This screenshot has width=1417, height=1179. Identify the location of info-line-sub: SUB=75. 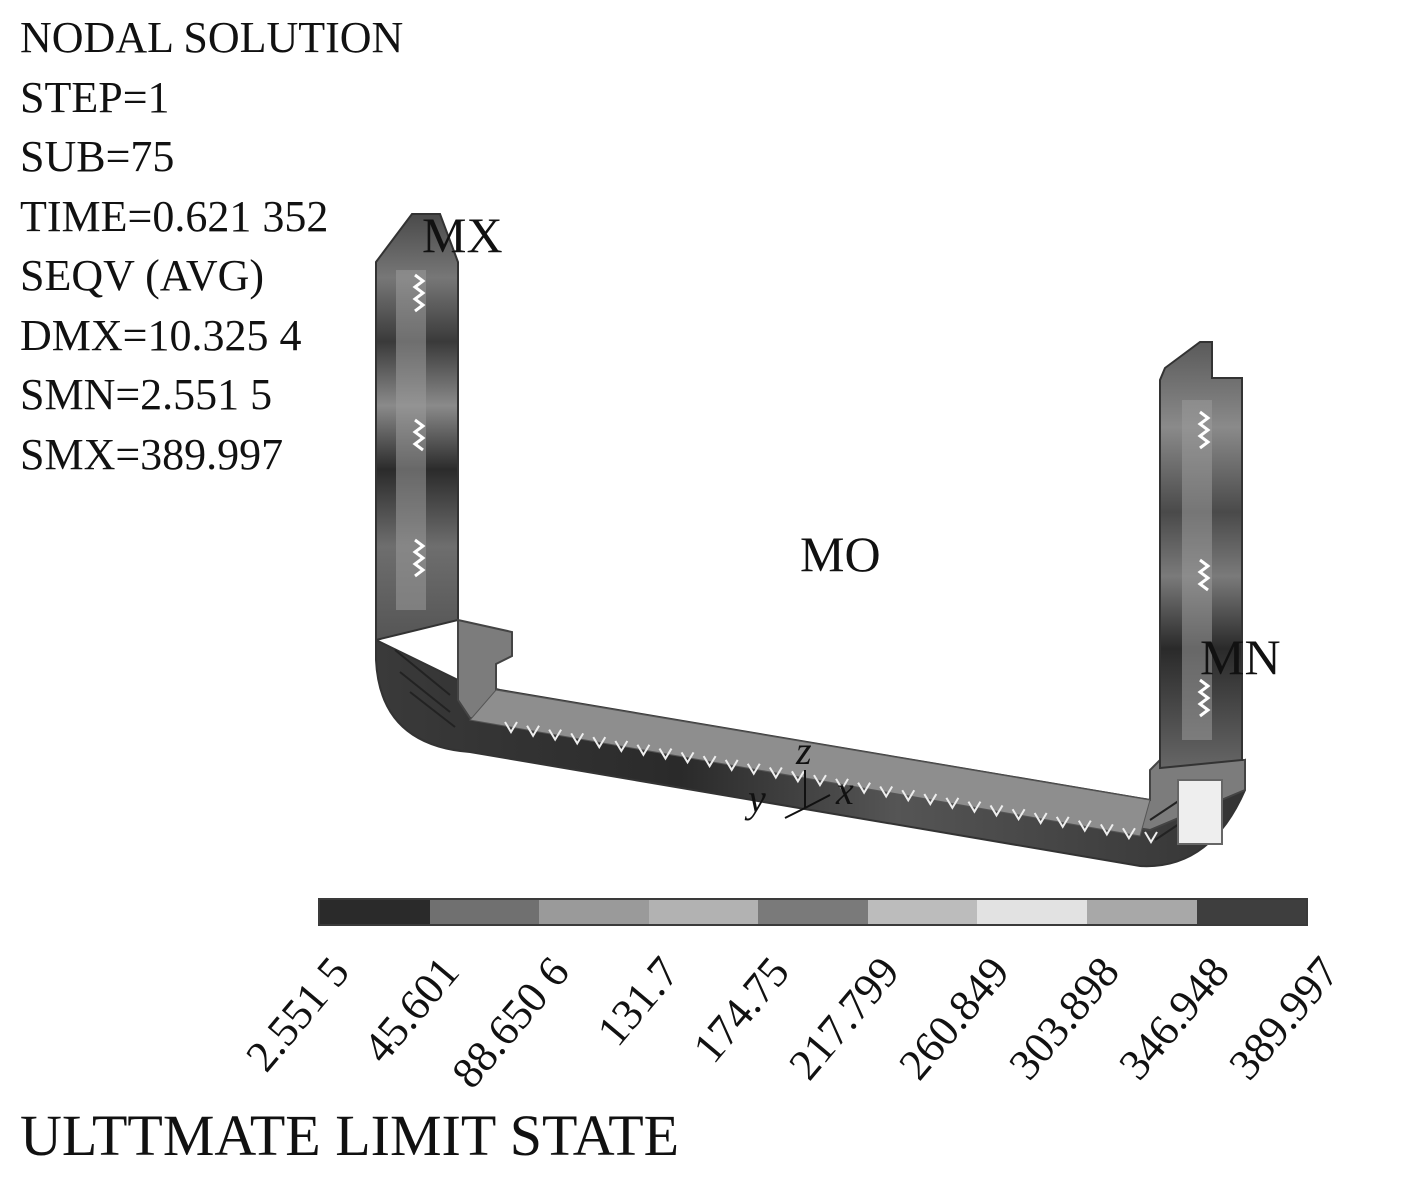
(97, 156).